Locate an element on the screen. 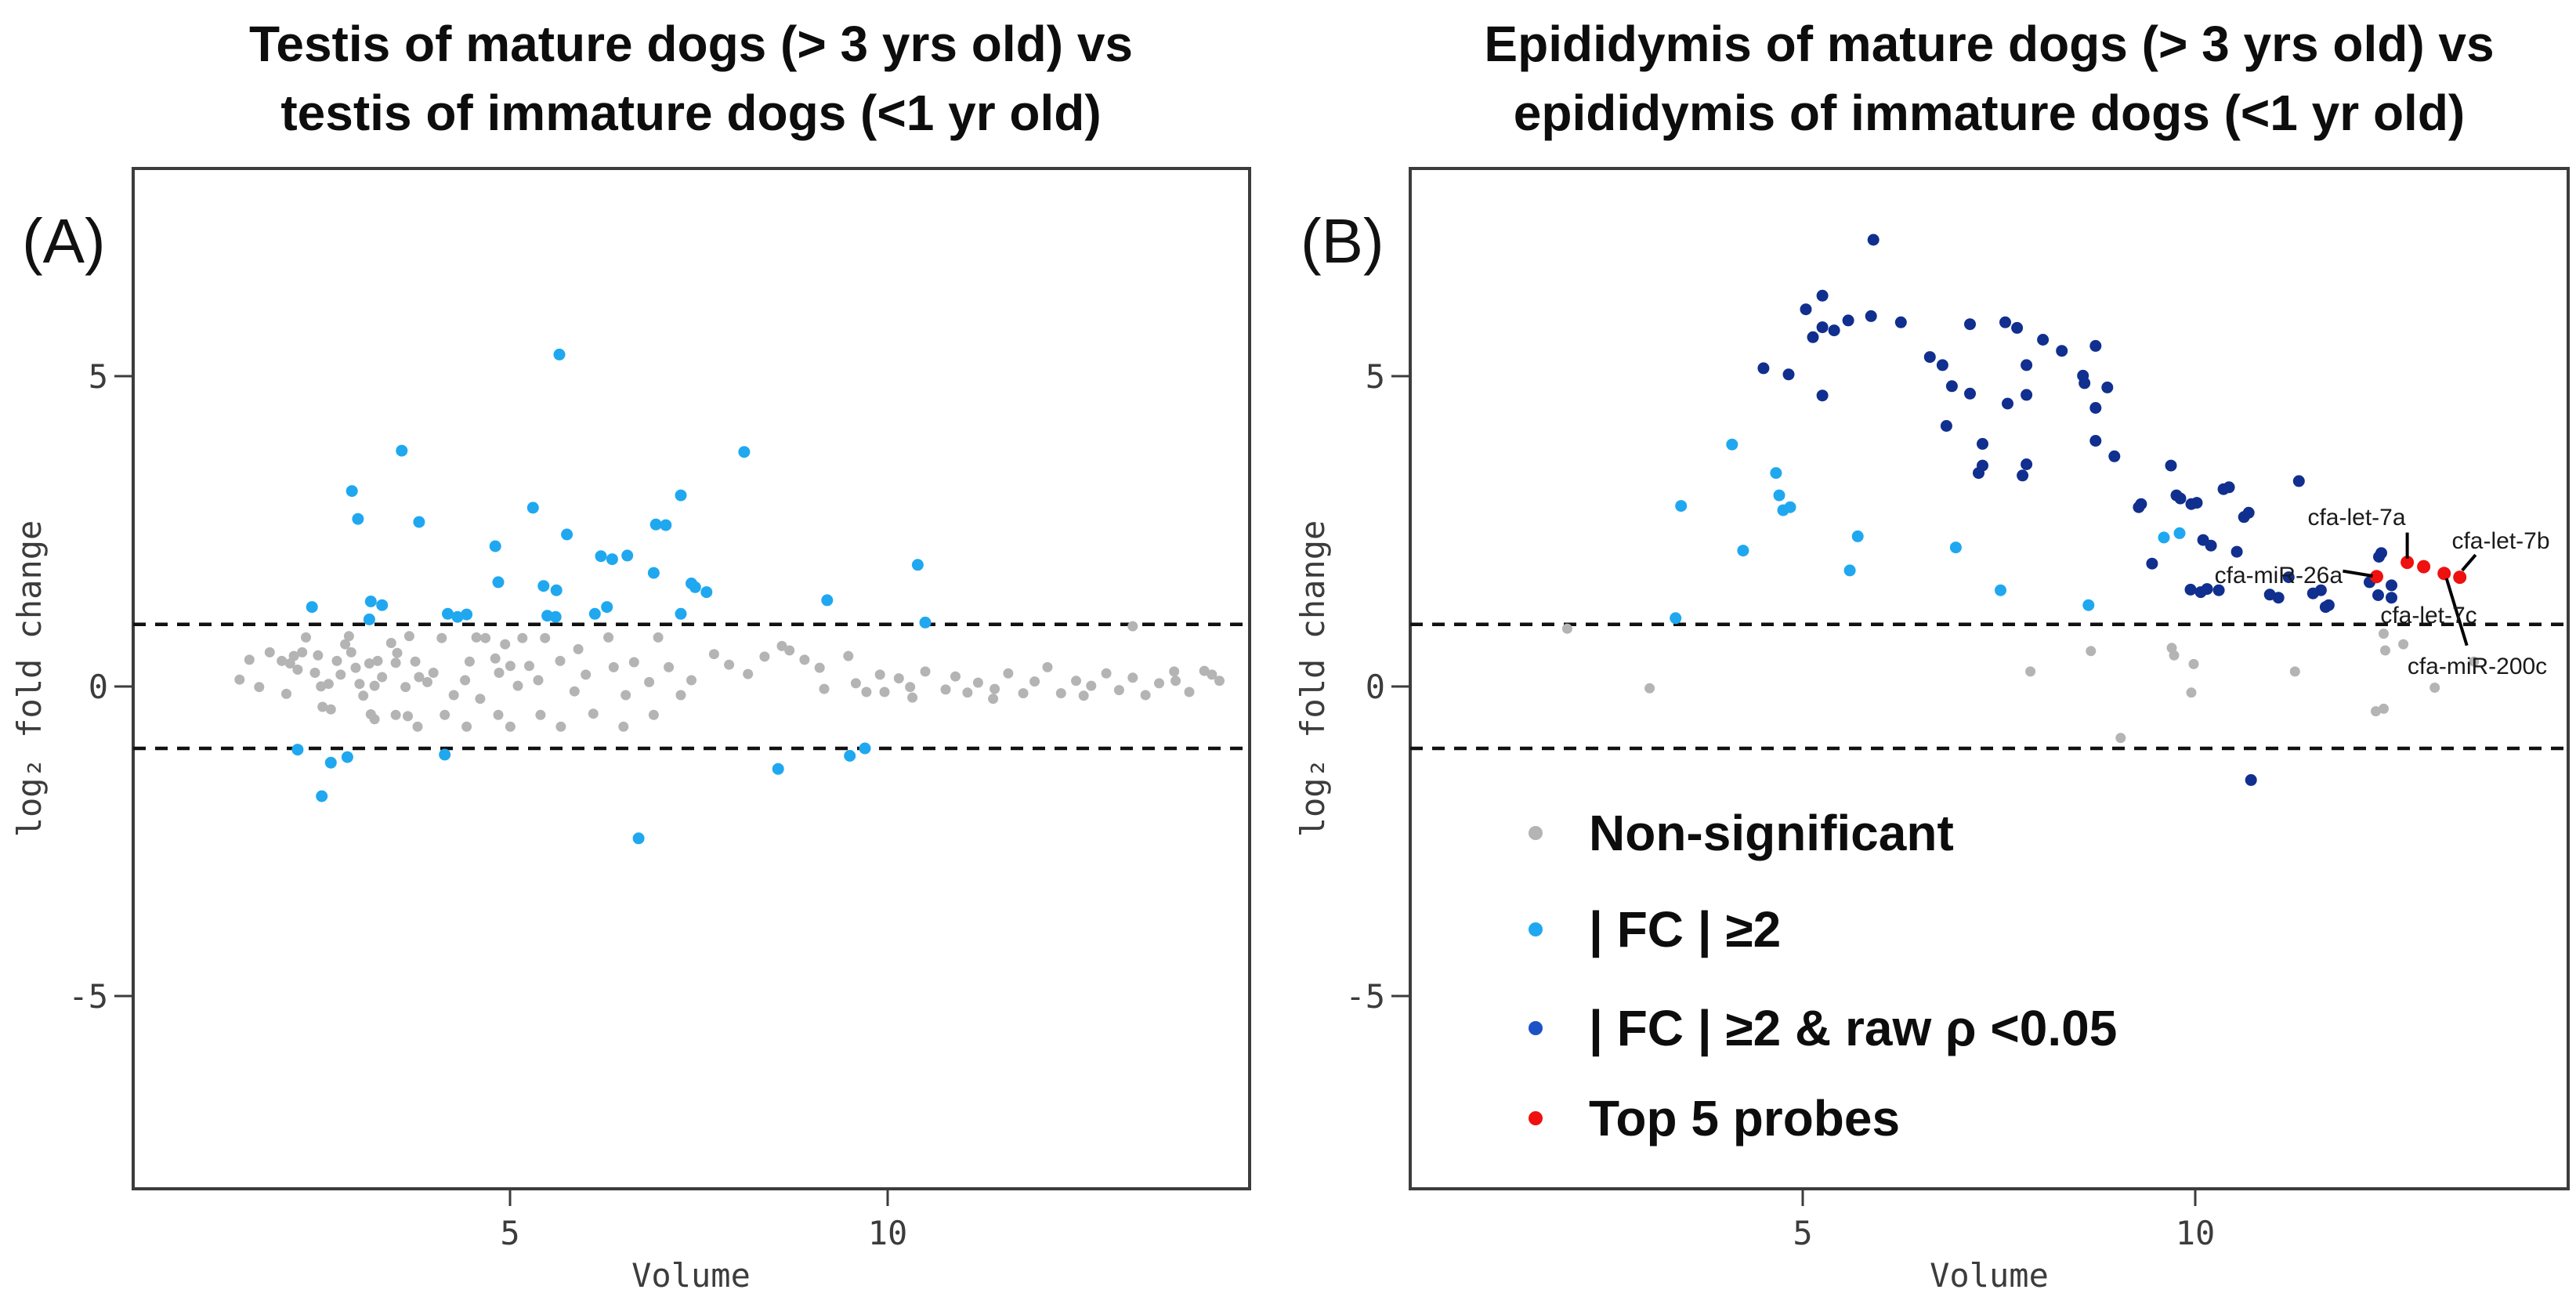  panel-b-letter: (B) is located at coordinates (1343, 241).